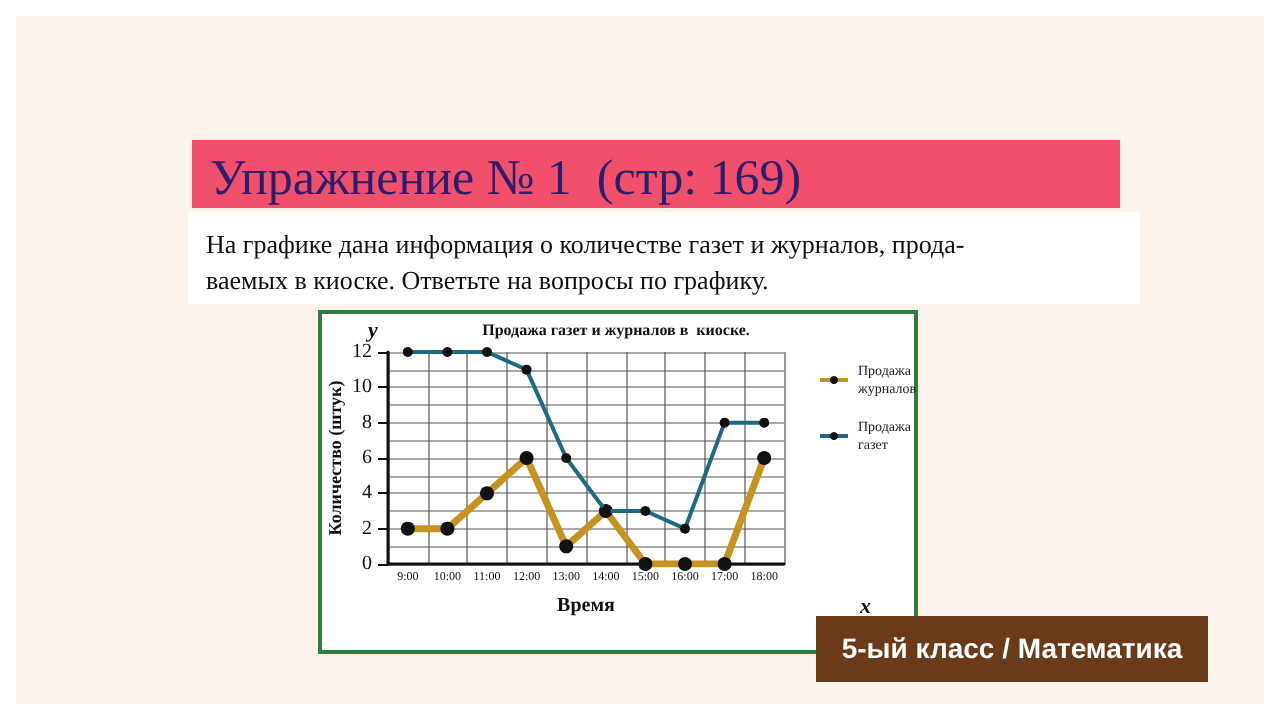 Image resolution: width=1280 pixels, height=720 pixels. I want to click on y-axis-title: Количество (штук), so click(335, 458).